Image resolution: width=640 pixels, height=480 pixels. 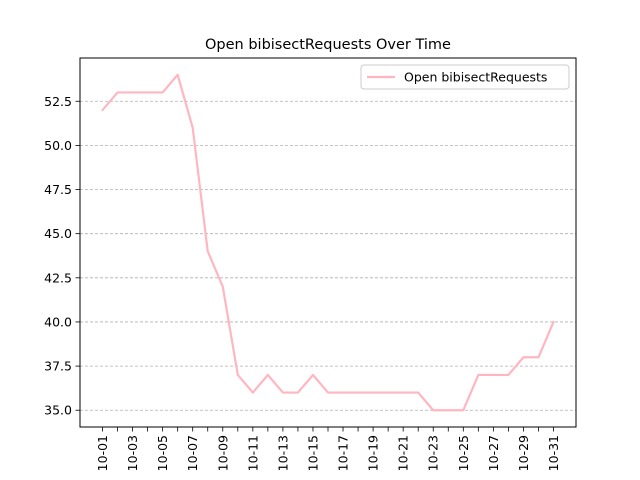 What do you see at coordinates (553, 453) in the screenshot?
I see `x-tick-label: 10-31` at bounding box center [553, 453].